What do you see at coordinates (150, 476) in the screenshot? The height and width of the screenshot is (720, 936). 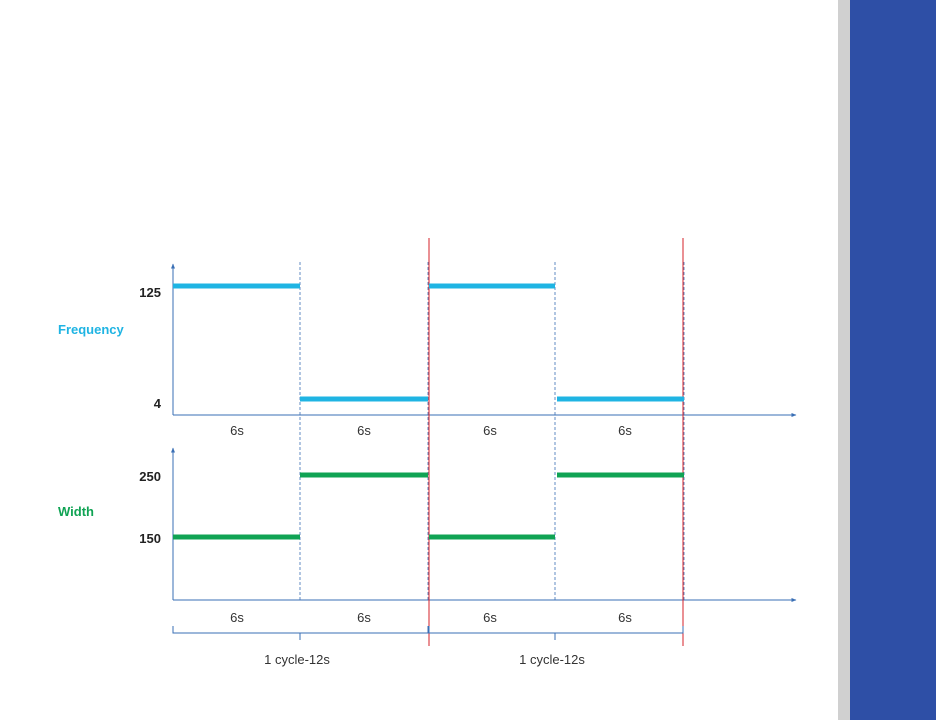 I see `width-high-label: 250` at bounding box center [150, 476].